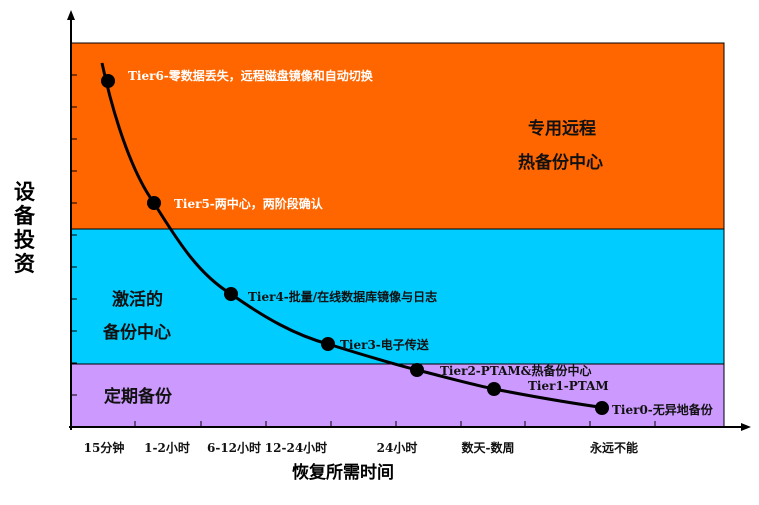  I want to click on zone-label-active-2: 备份中心, so click(137, 333).